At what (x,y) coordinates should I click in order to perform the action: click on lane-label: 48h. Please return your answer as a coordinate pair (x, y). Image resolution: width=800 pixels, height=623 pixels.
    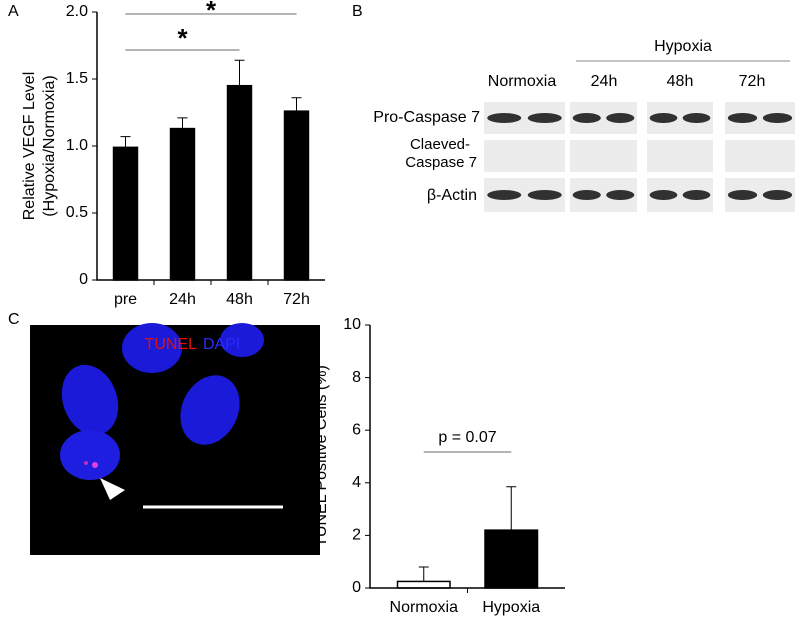
    Looking at the image, I should click on (680, 81).